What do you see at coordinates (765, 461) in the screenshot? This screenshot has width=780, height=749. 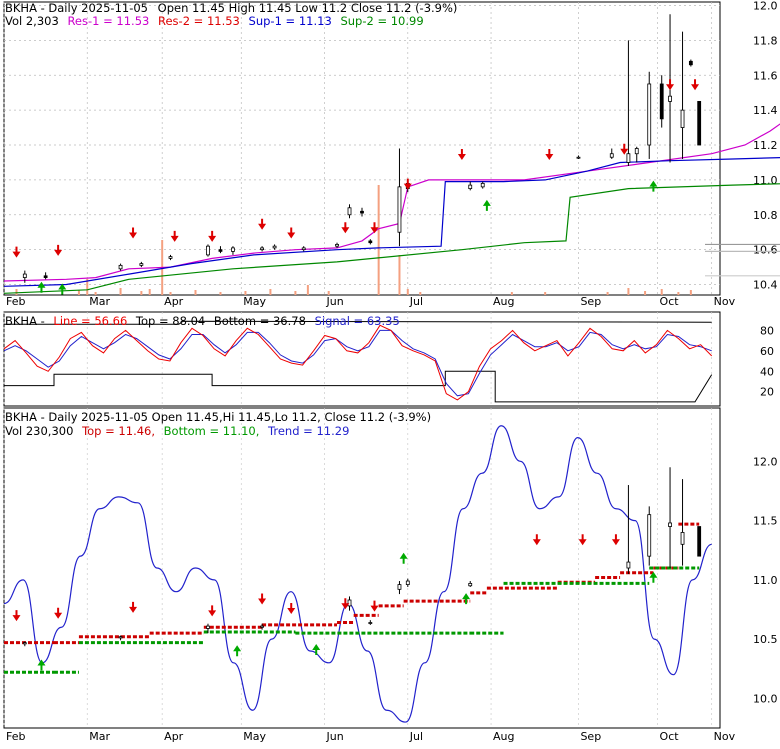 I see `trend-y-tick: 12.0` at bounding box center [765, 461].